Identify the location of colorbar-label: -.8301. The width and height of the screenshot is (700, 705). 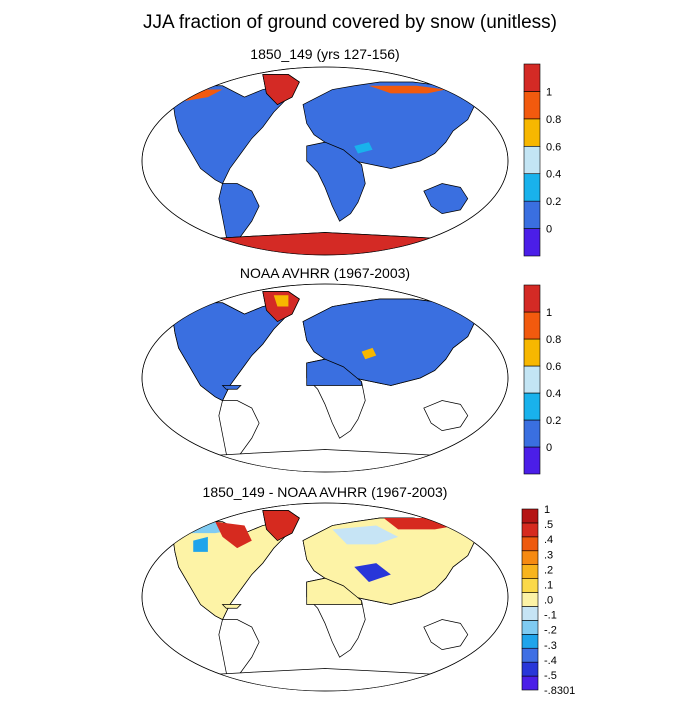
(559, 691).